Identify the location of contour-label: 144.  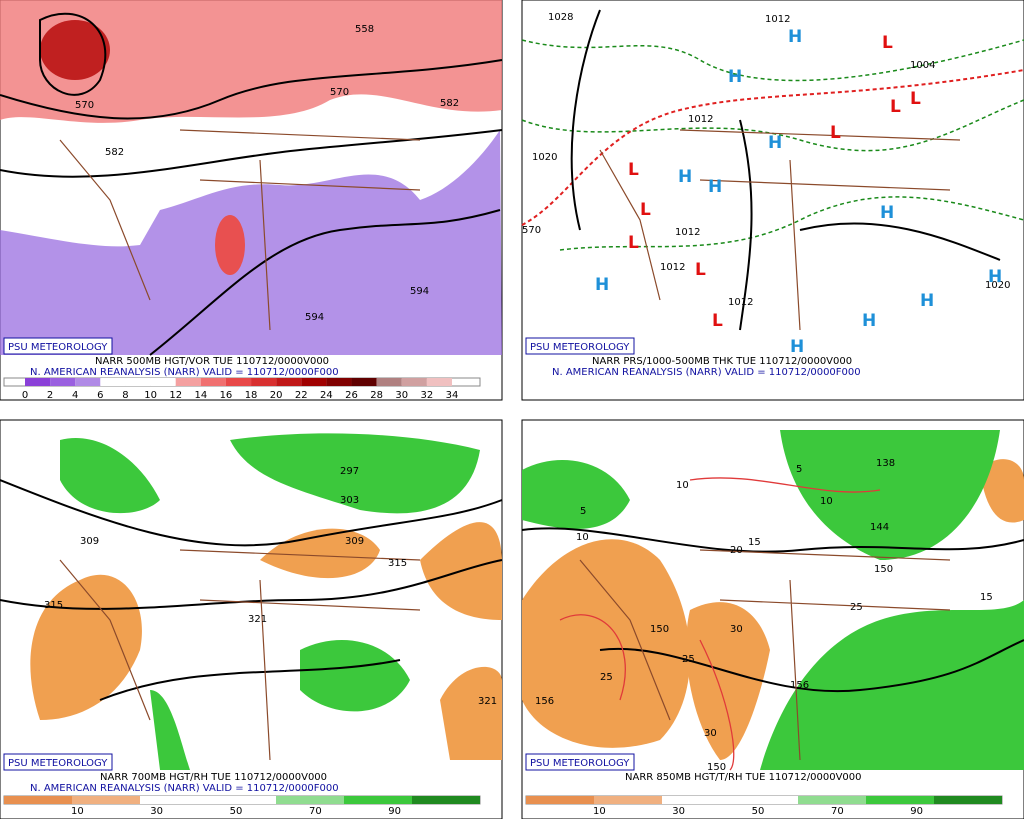
(879, 527).